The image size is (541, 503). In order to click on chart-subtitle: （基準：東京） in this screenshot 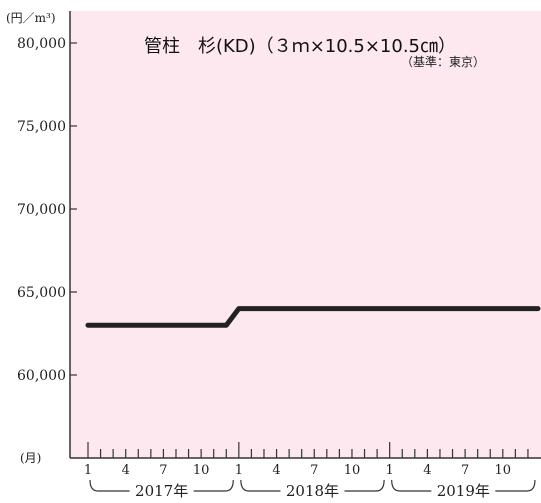, I will do `click(443, 61)`.